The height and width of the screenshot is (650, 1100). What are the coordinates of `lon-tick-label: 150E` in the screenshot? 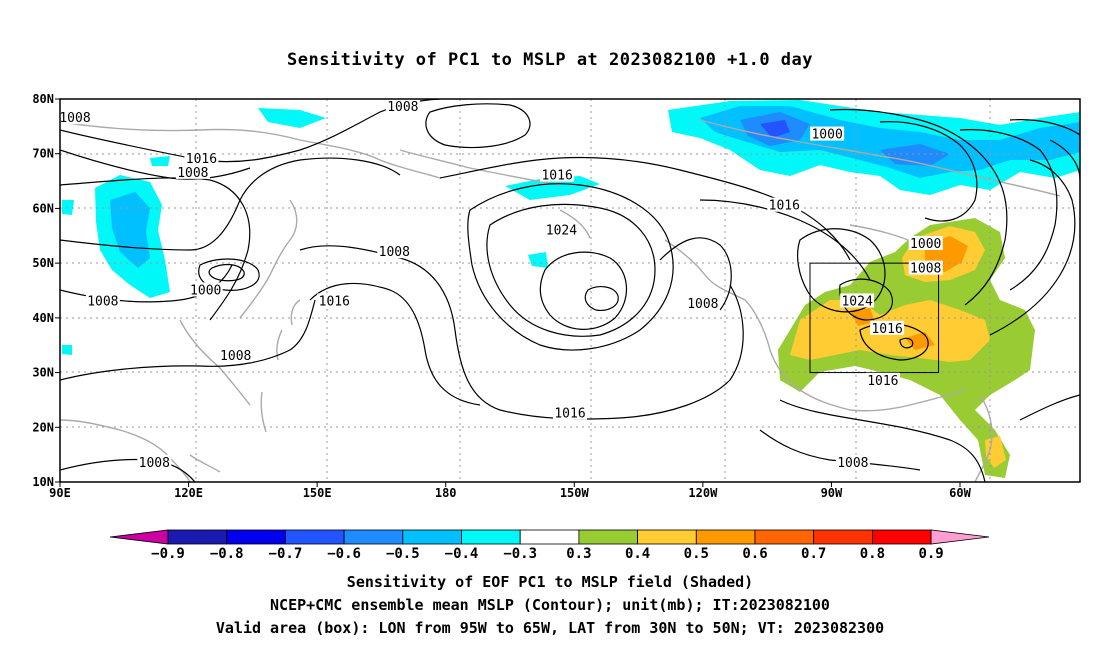 It's located at (317, 493).